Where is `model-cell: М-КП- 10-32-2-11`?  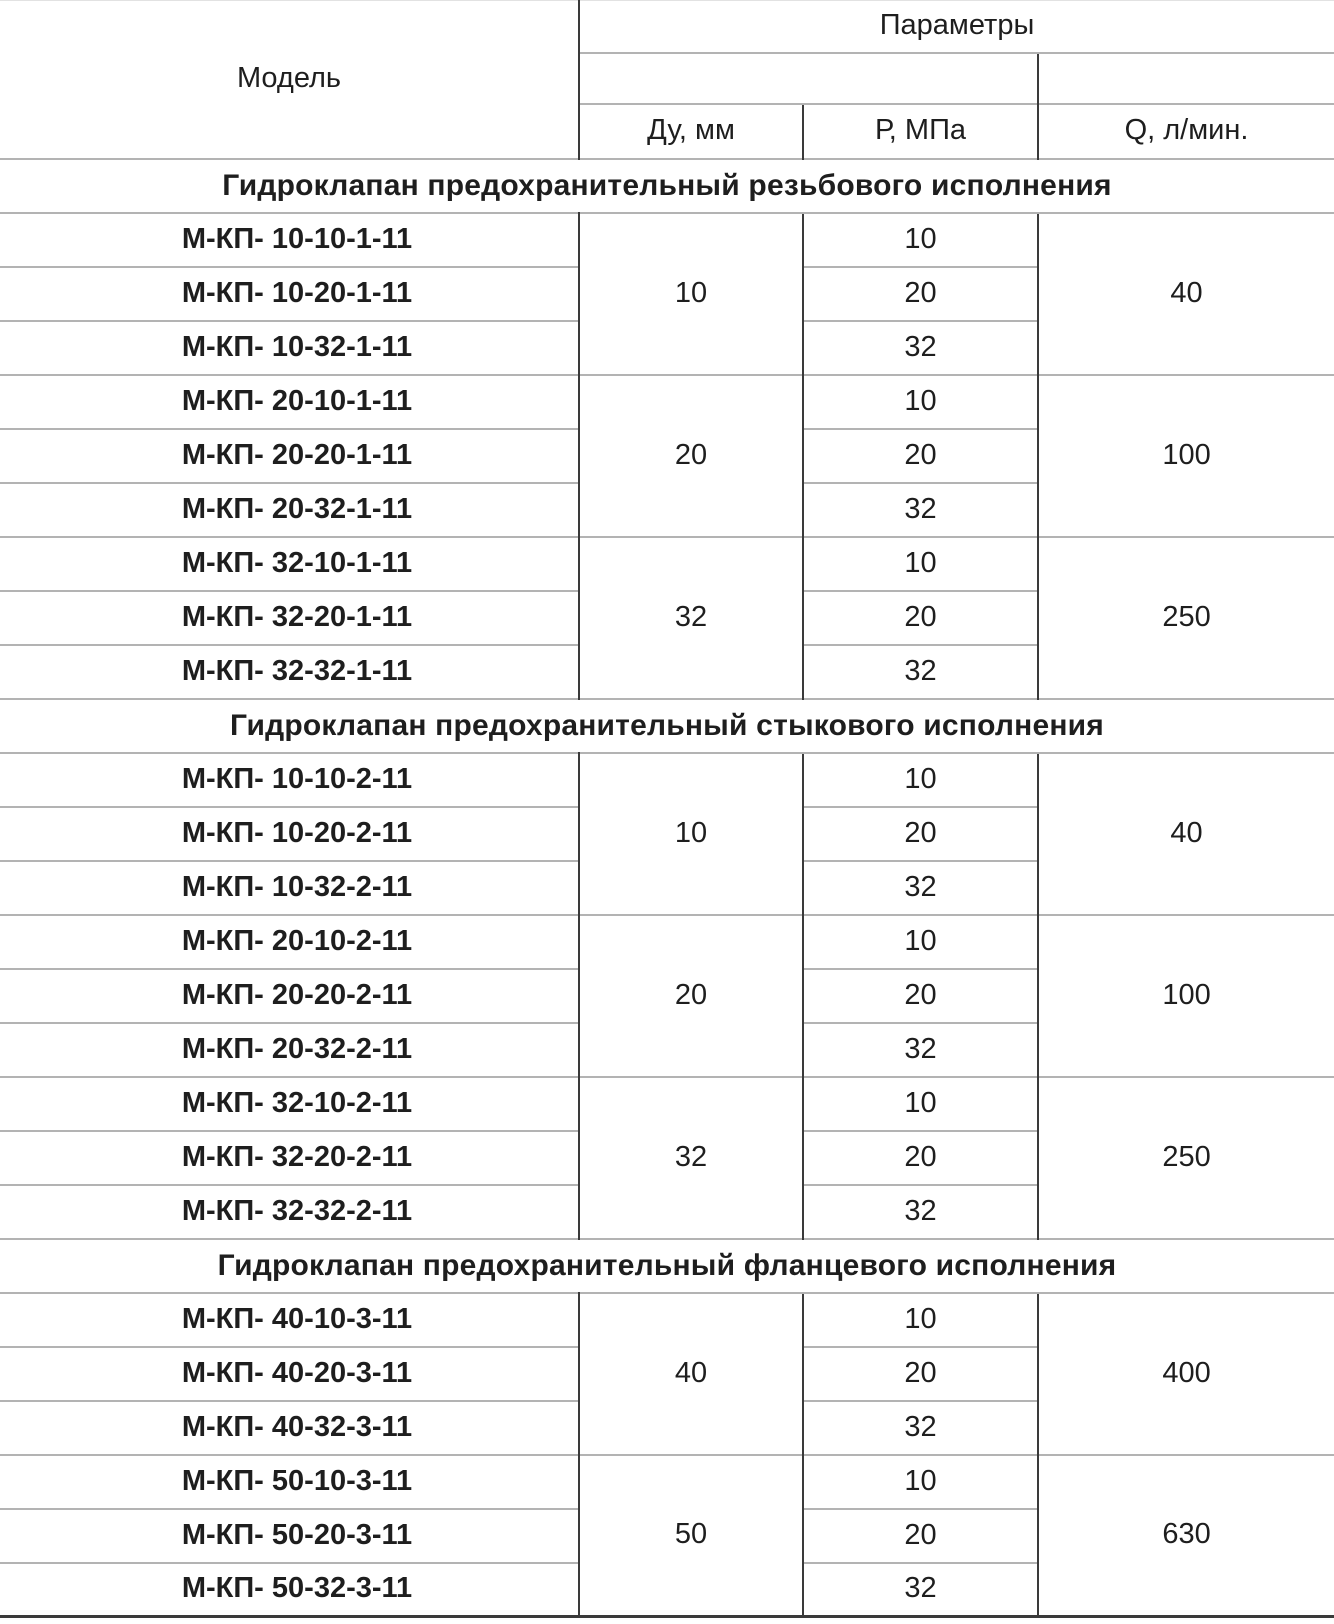
model-cell: М-КП- 10-32-2-11 is located at coordinates (290, 887).